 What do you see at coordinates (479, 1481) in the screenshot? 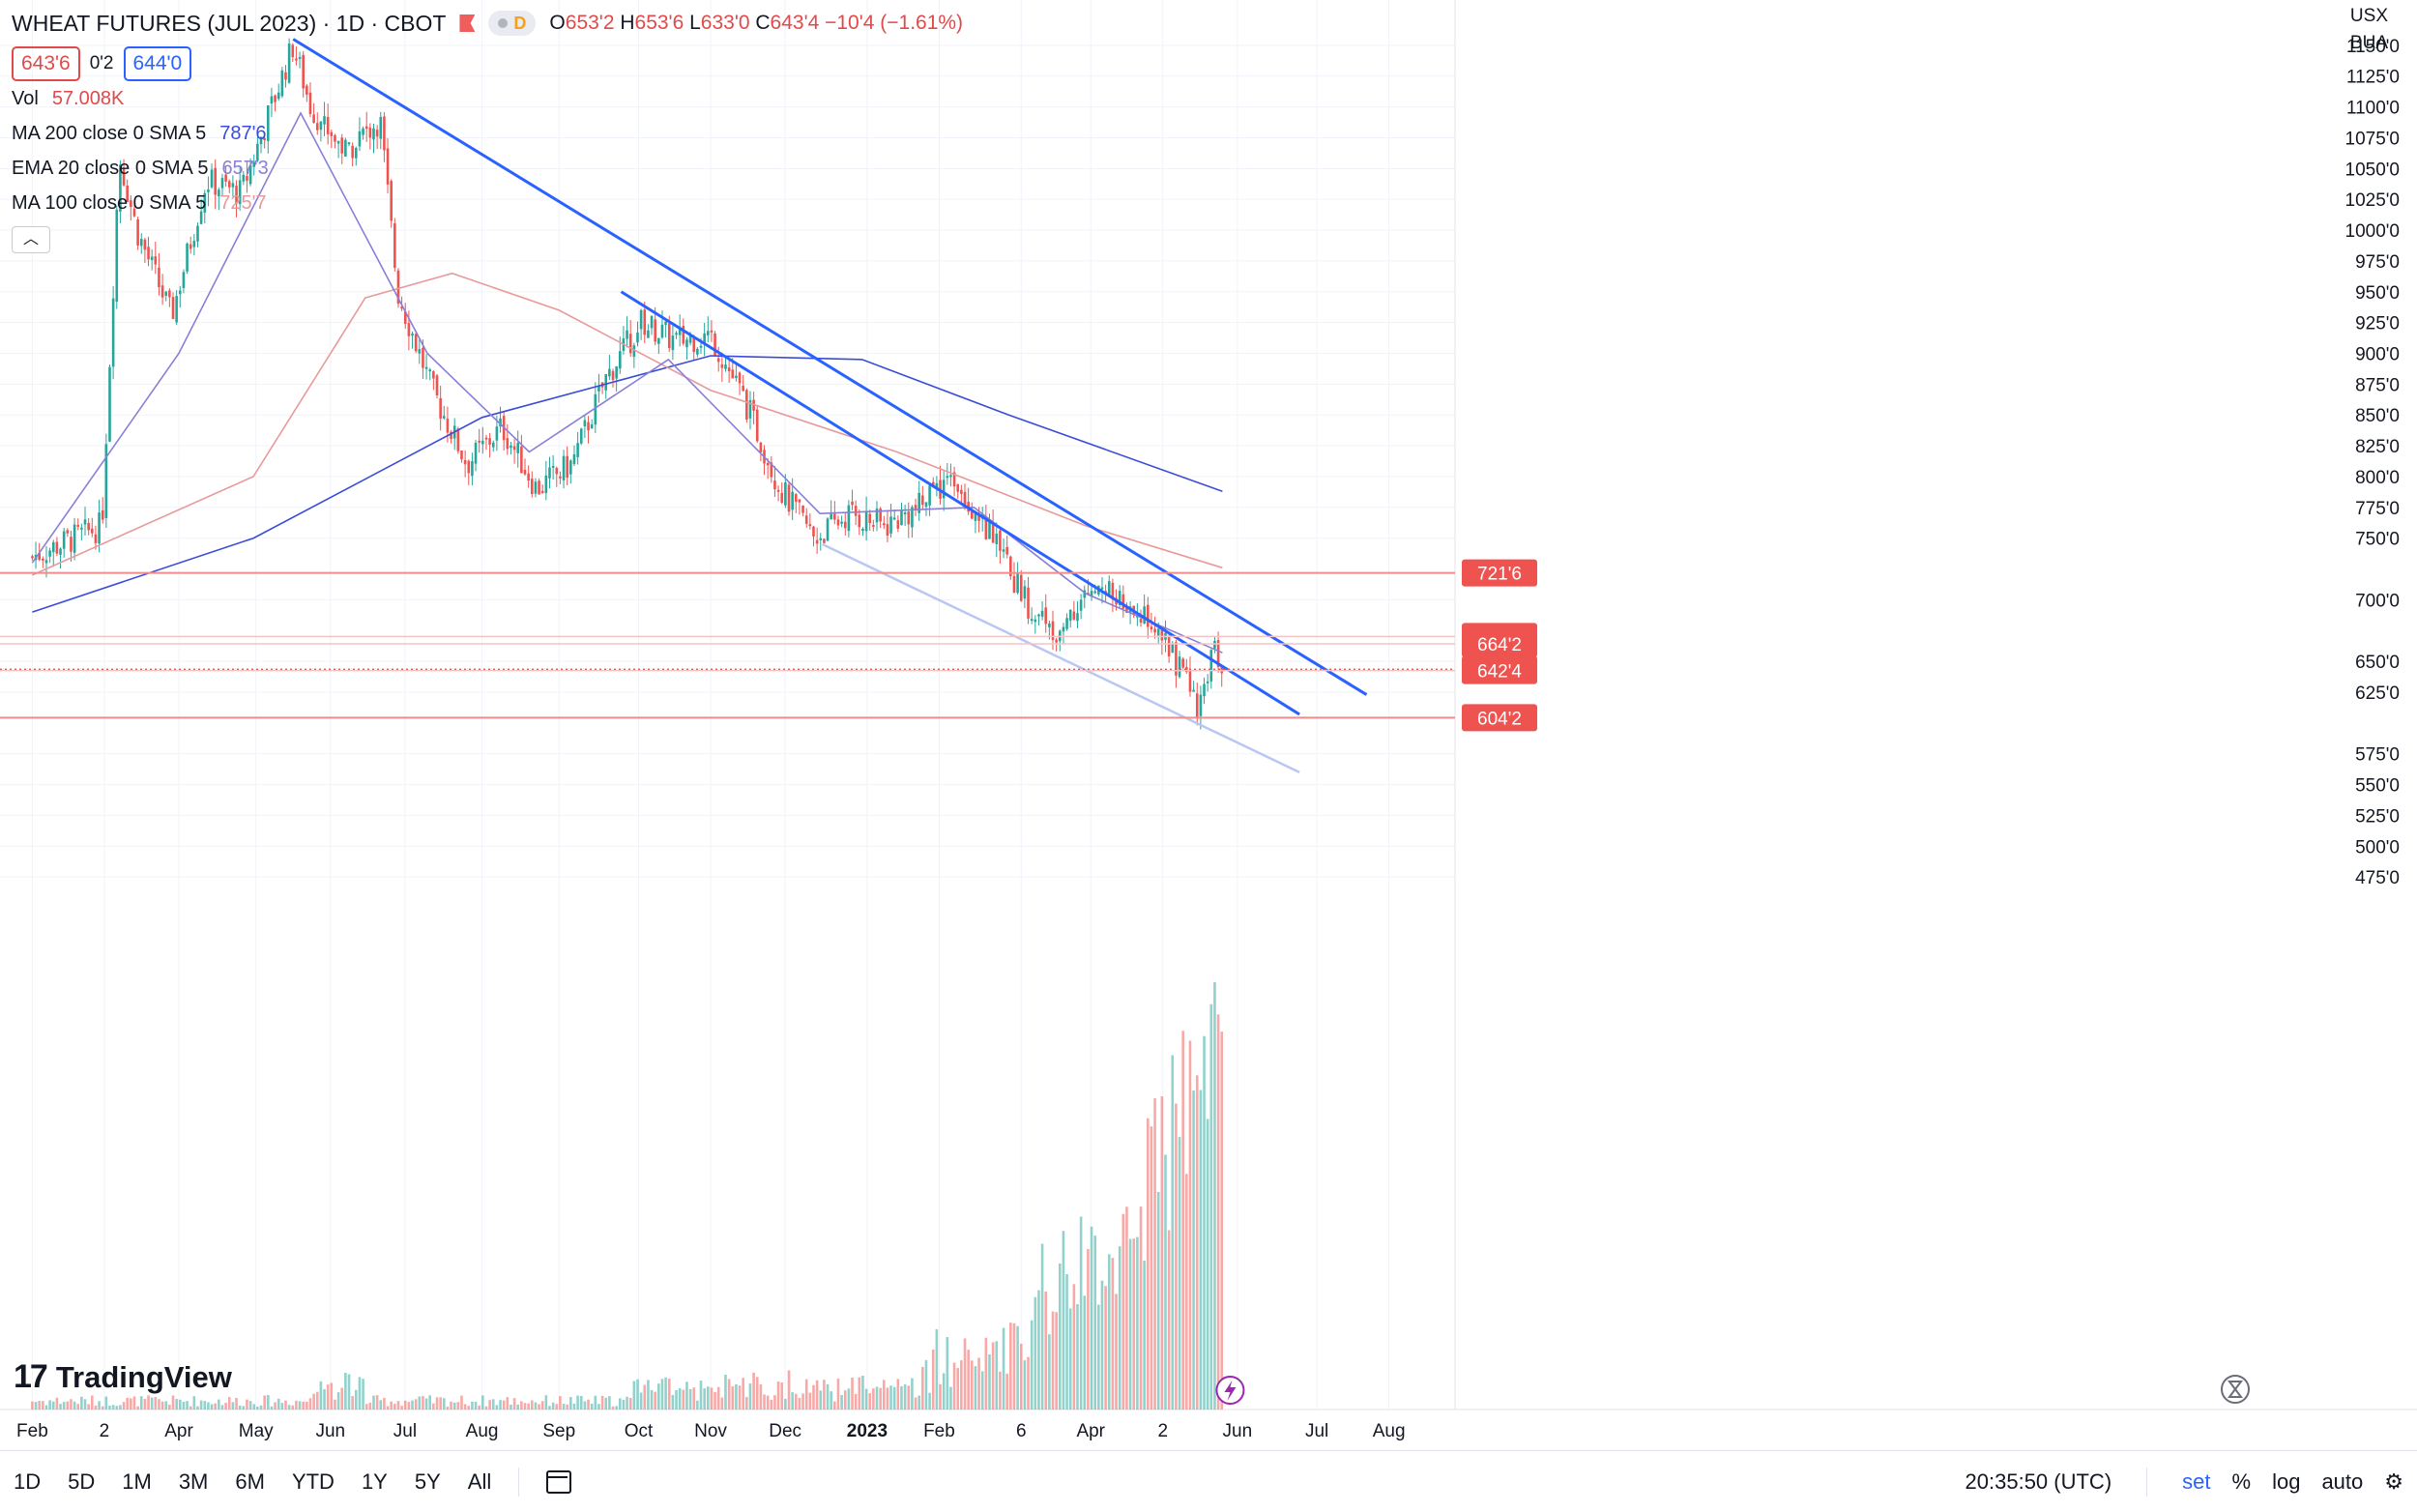
I see `tf-all: All` at bounding box center [479, 1481].